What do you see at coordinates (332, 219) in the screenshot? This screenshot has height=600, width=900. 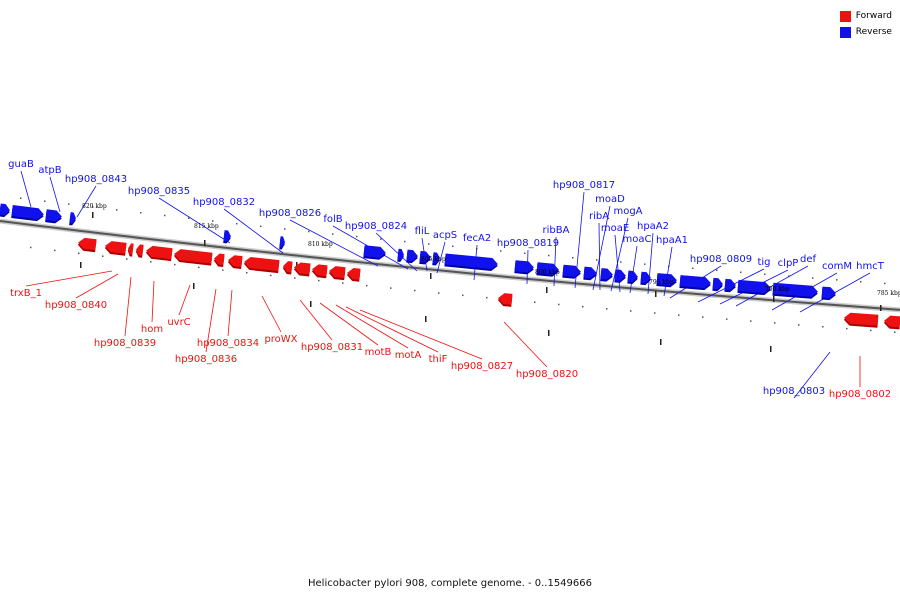 I see `gene-label-reverse: folB` at bounding box center [332, 219].